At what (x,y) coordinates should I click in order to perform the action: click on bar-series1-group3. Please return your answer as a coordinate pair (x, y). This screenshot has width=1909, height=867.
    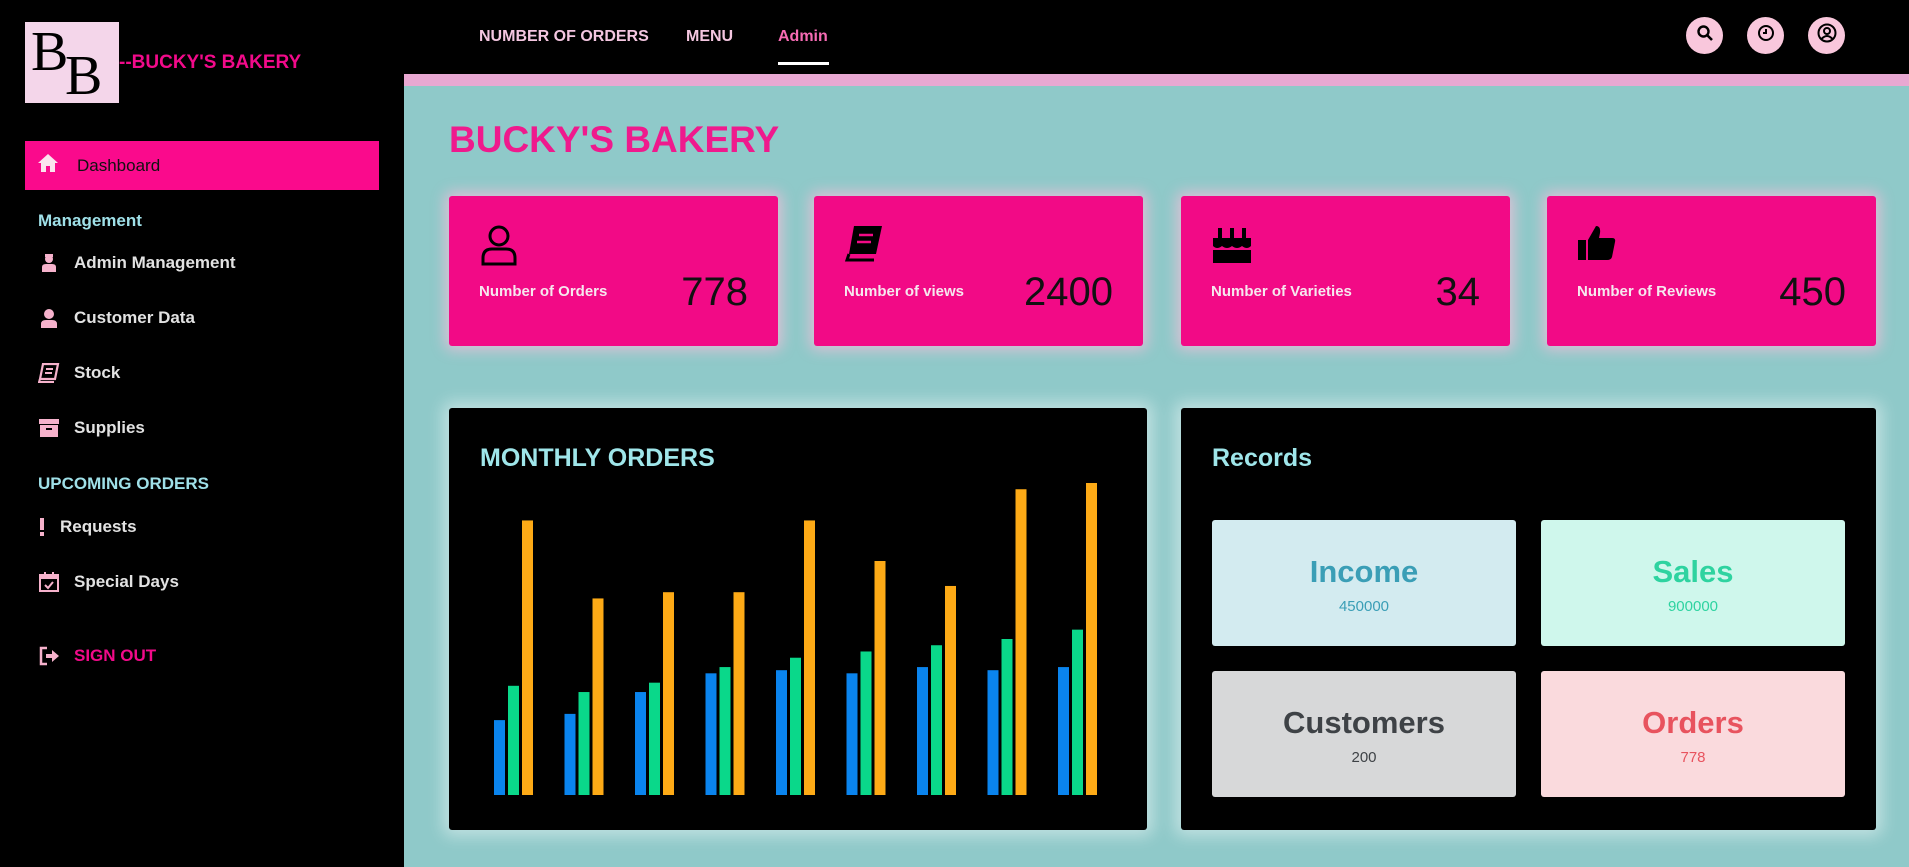
    Looking at the image, I should click on (640, 743).